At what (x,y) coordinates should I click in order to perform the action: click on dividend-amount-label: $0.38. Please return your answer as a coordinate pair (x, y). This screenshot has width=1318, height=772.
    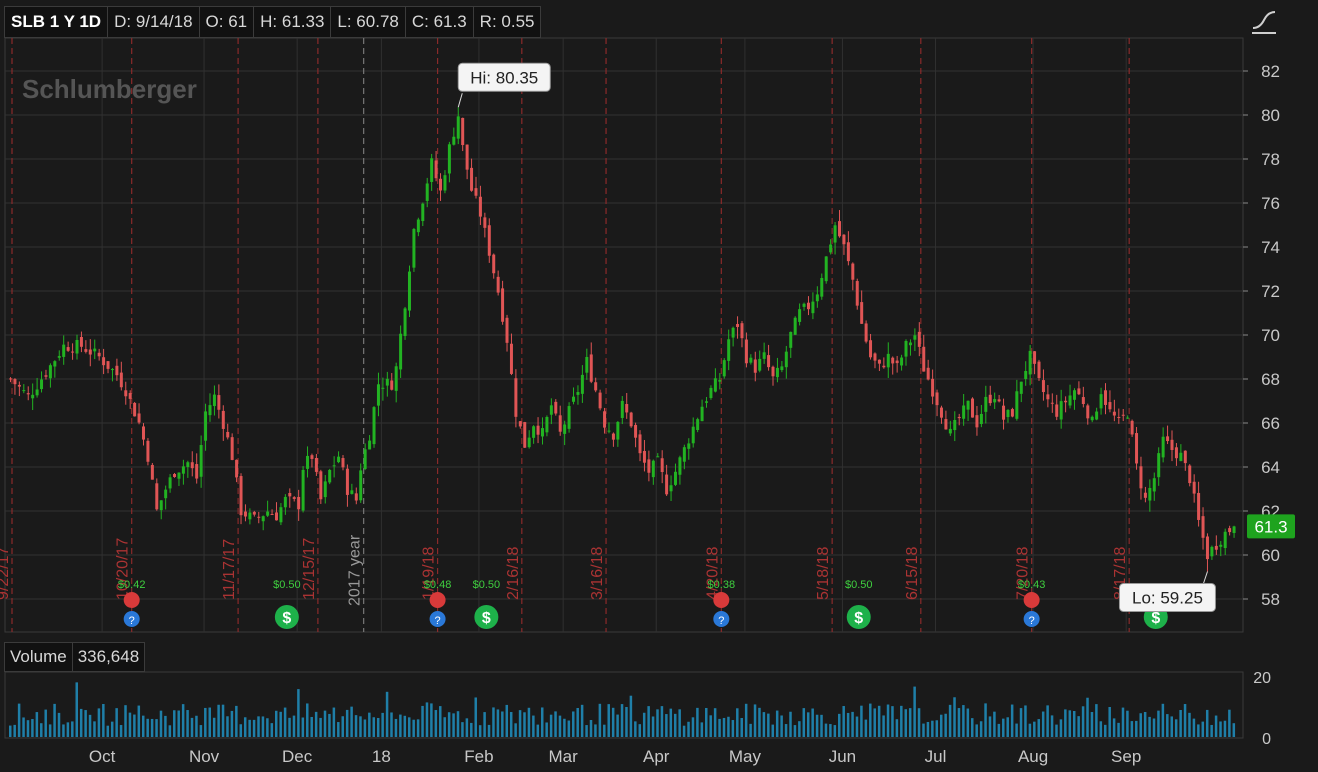
    Looking at the image, I should click on (722, 585).